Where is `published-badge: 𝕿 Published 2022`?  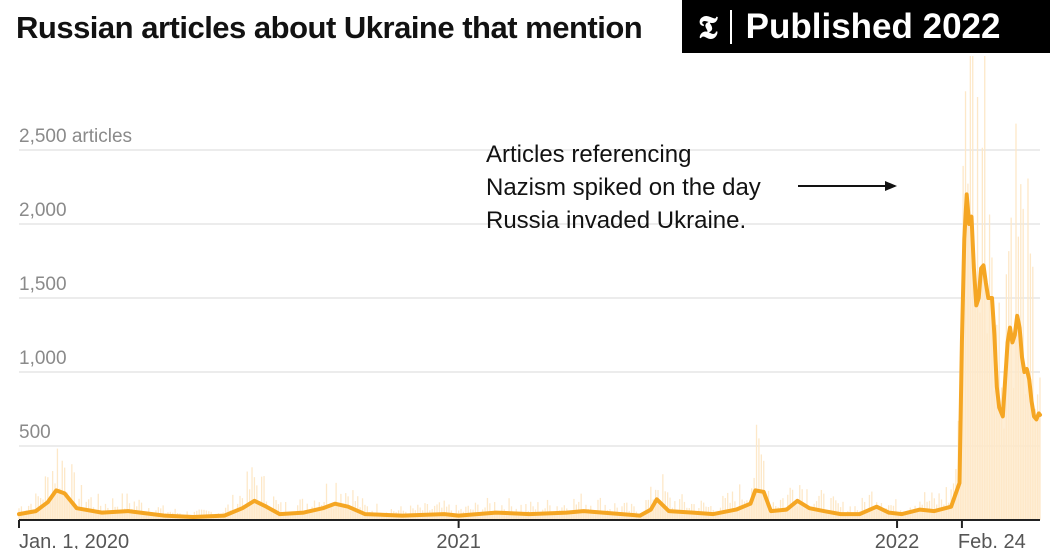
published-badge: 𝕿 Published 2022 is located at coordinates (866, 26).